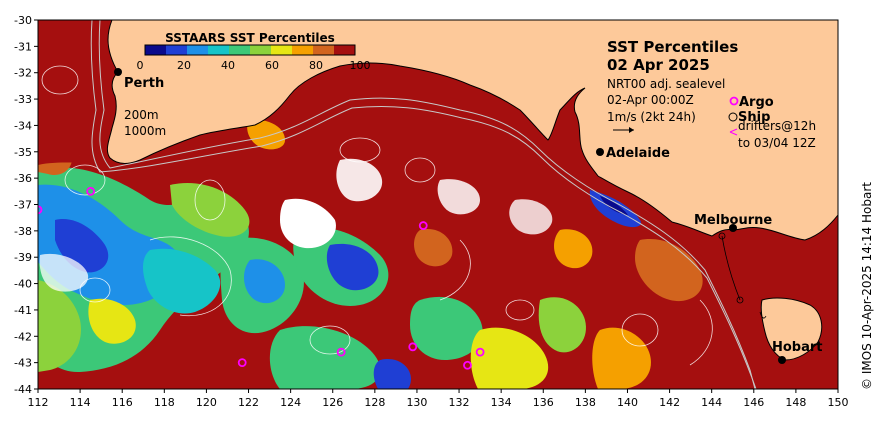 Image resolution: width=880 pixels, height=425 pixels. I want to click on adelaide-label: Adelaide, so click(638, 153).